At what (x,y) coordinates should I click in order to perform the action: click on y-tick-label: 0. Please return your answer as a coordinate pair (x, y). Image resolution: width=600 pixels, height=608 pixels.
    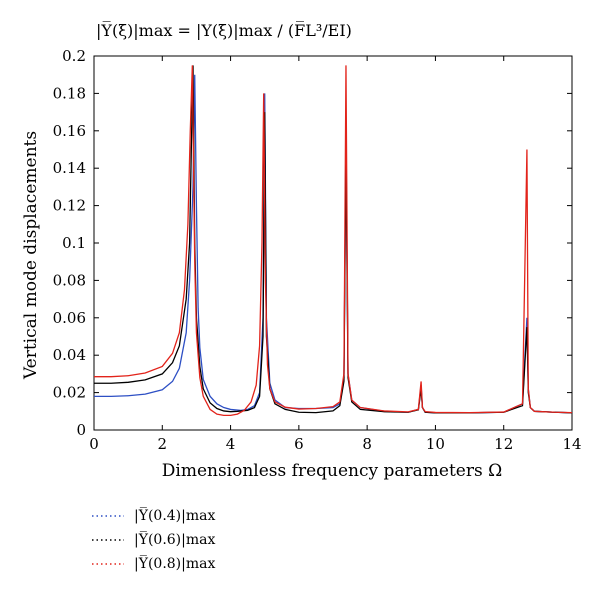
    Looking at the image, I should click on (81, 430).